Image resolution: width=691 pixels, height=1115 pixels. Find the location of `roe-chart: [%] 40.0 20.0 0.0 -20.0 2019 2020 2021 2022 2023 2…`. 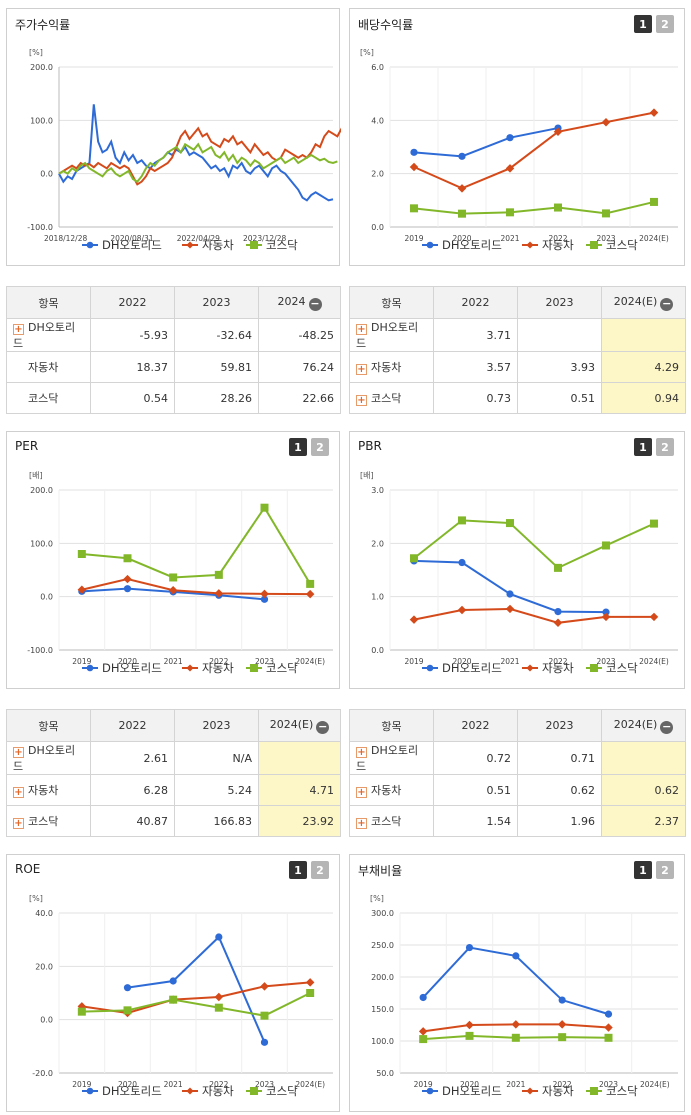

roe-chart: [%] 40.0 20.0 0.0 -20.0 2019 2020 2021 2022 2023 2… is located at coordinates (181, 996).